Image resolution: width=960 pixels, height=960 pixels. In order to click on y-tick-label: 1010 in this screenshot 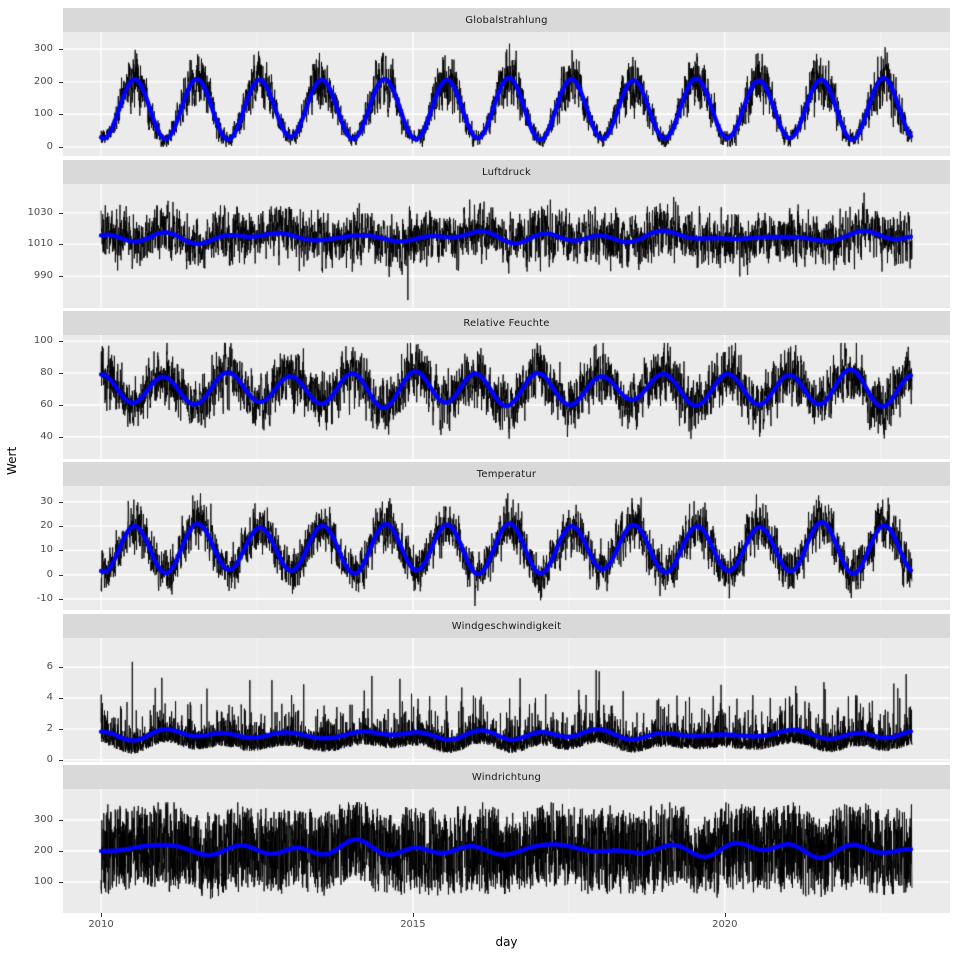, I will do `click(40, 244)`.